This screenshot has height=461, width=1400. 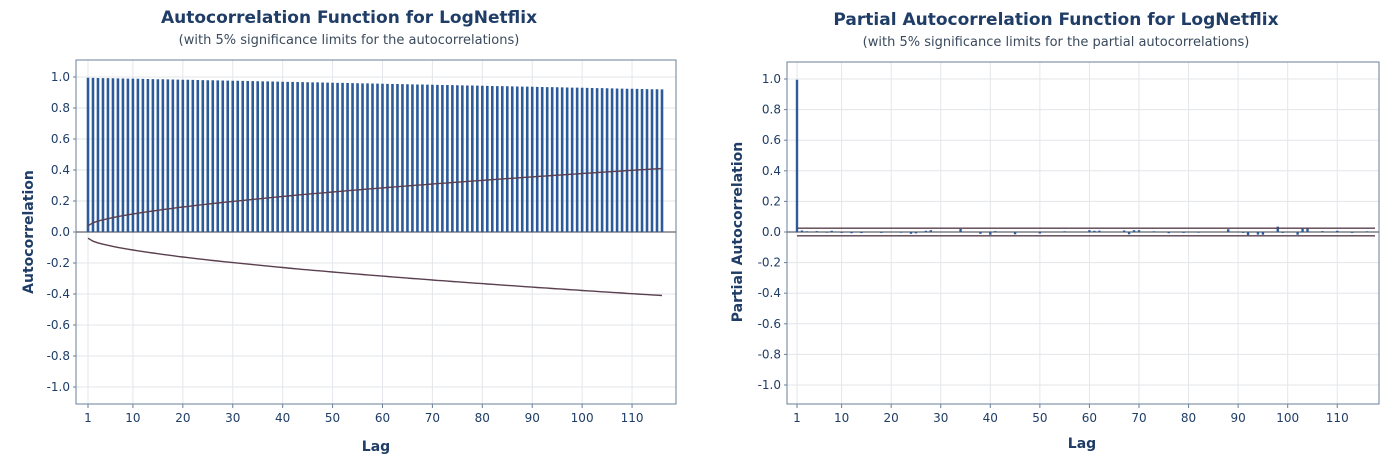 What do you see at coordinates (375, 232) in the screenshot?
I see `acf-significance-limits` at bounding box center [375, 232].